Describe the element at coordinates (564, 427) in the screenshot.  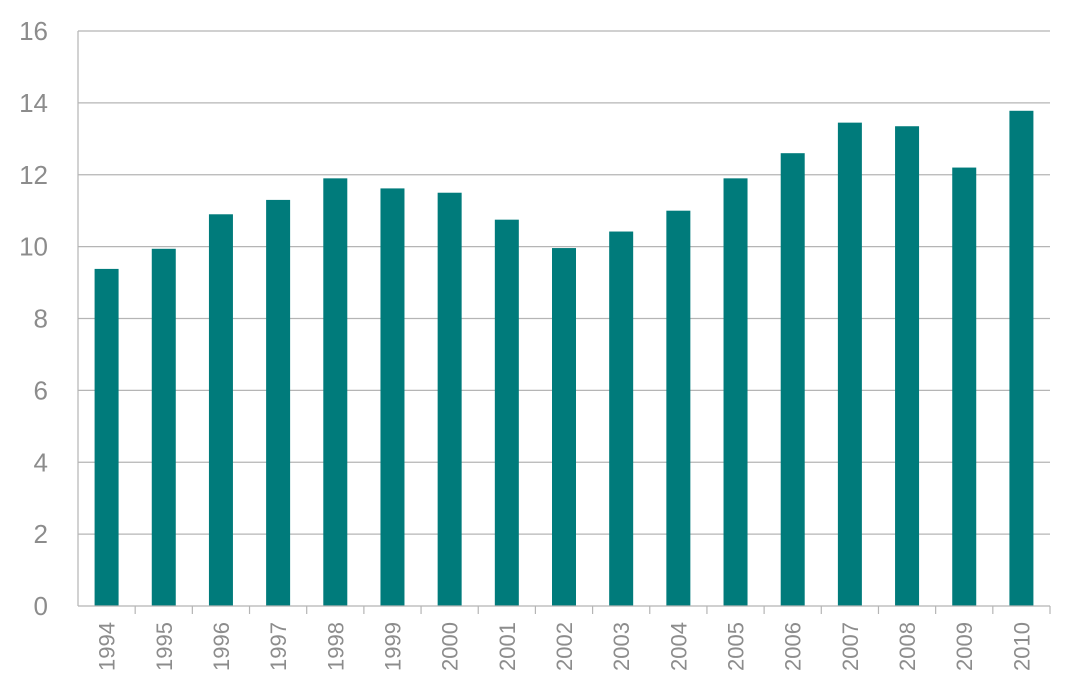
I see `bar-2002` at that location.